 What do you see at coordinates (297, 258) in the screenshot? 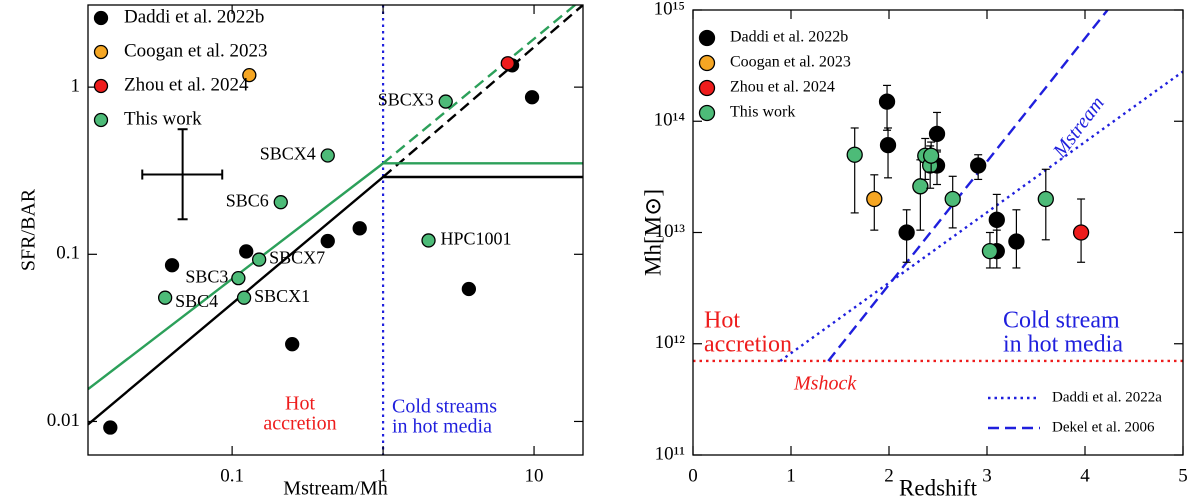
I see `point-label: SBCX7` at bounding box center [297, 258].